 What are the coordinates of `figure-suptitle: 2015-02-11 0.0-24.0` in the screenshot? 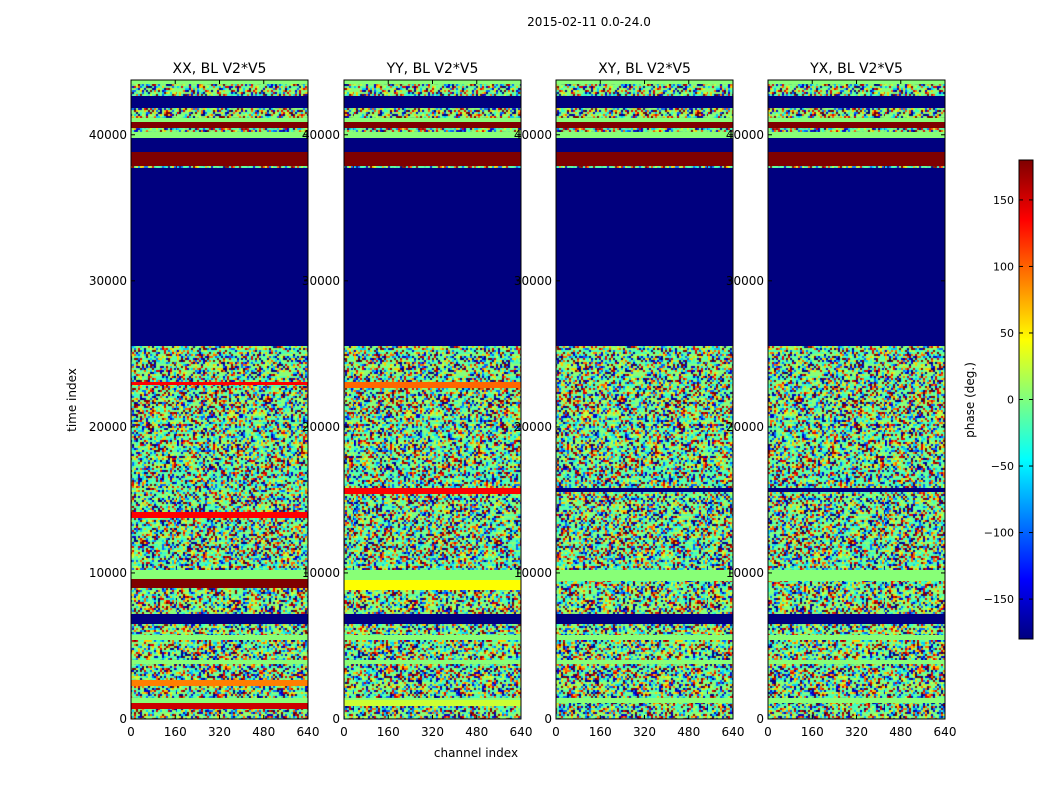 It's located at (589, 22).